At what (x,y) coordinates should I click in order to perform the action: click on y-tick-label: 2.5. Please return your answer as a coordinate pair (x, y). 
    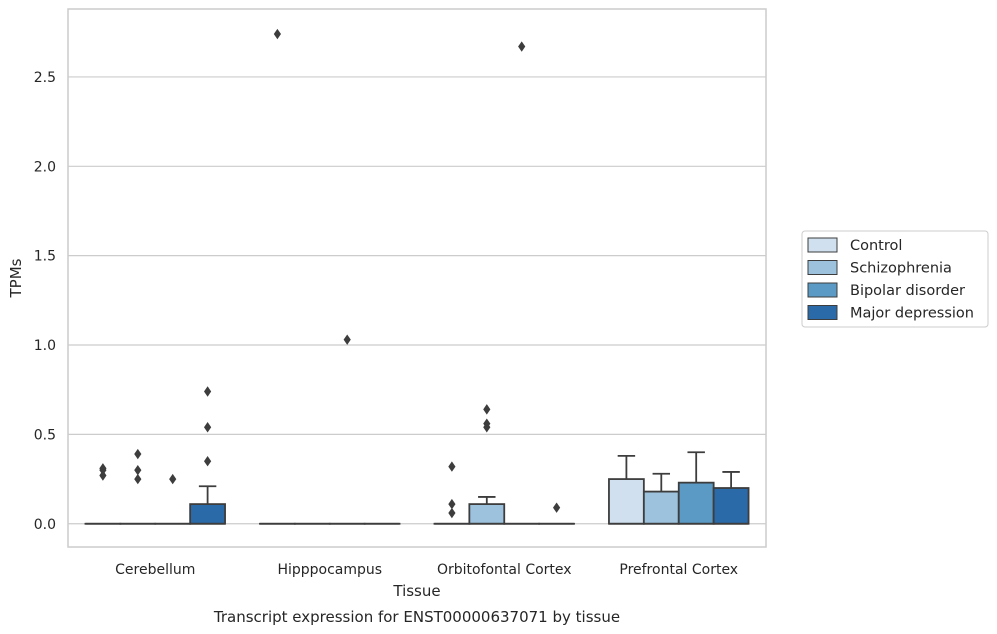
    Looking at the image, I should click on (45, 78).